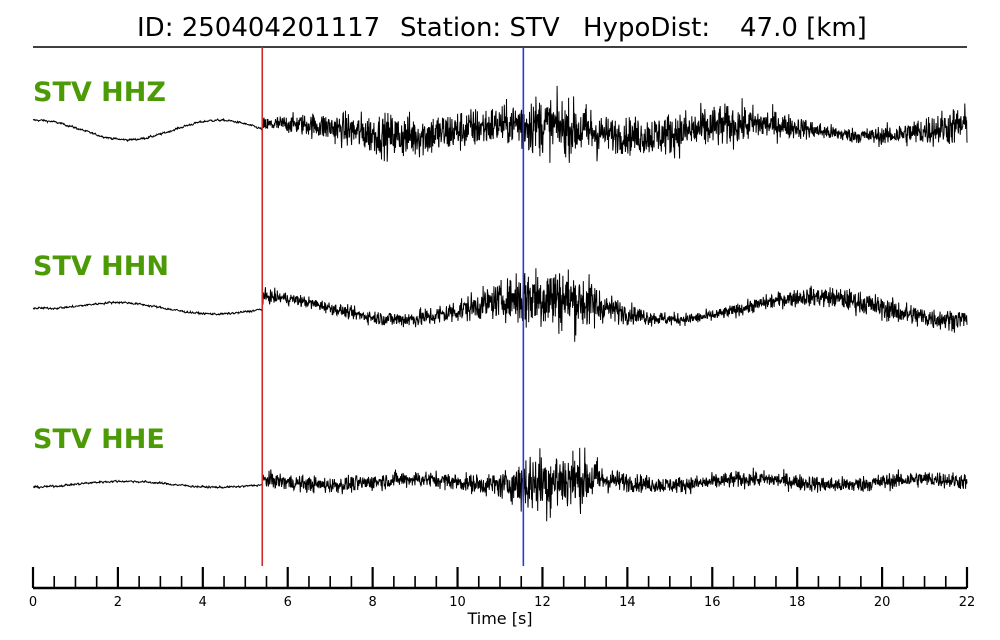 The image size is (1000, 640). What do you see at coordinates (288, 602) in the screenshot?
I see `x-tick-label: 6` at bounding box center [288, 602].